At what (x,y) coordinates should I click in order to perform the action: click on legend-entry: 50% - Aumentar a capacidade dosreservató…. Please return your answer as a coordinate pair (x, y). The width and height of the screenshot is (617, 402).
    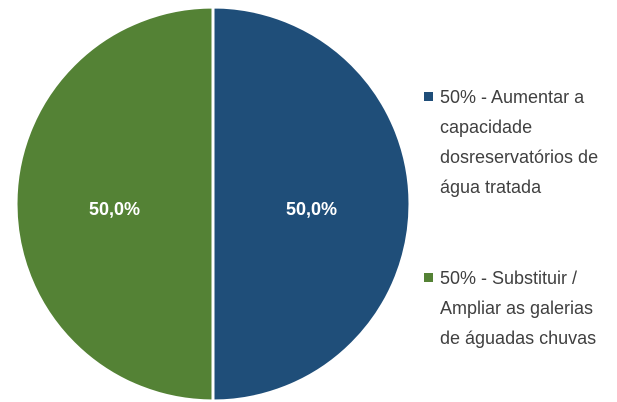
    Looking at the image, I should click on (519, 142).